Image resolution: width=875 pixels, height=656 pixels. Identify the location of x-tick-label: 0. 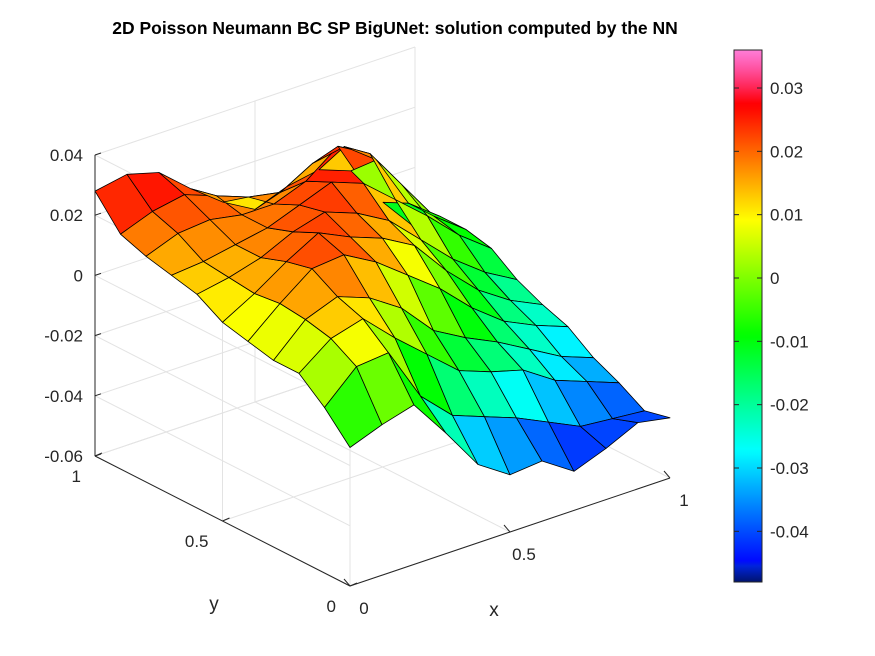
(363, 608).